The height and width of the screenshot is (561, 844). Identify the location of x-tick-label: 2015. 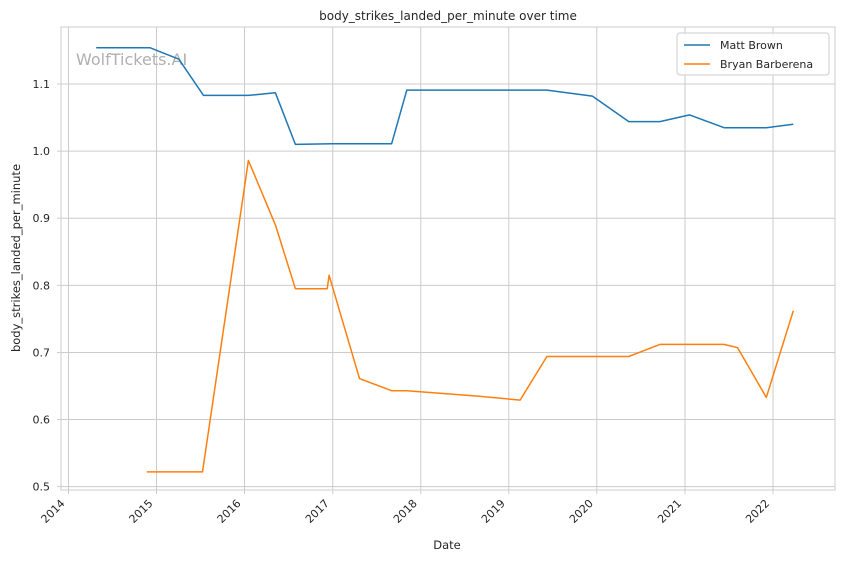
(141, 511).